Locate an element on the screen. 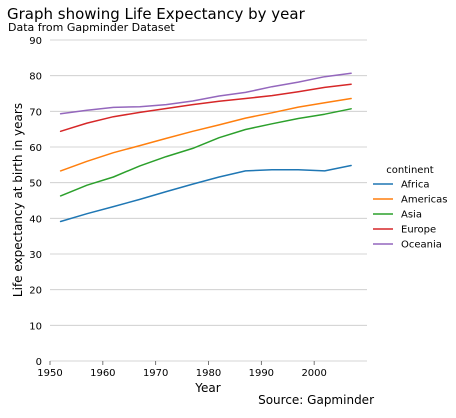 The height and width of the screenshot is (418, 456). y-tick-label: 70 is located at coordinates (35, 112).